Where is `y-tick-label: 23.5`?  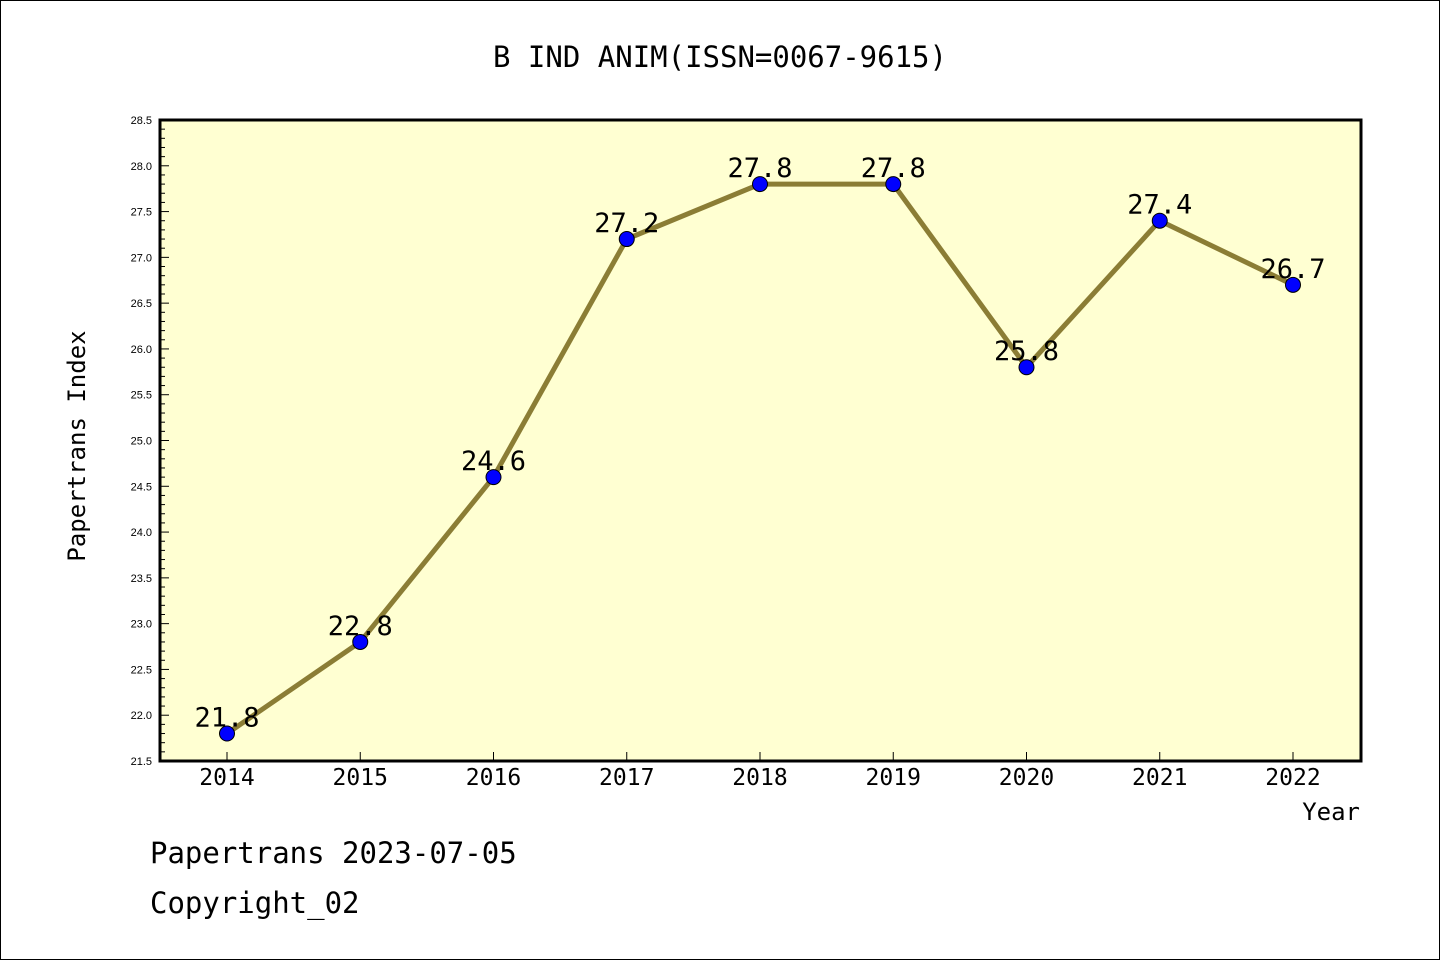
y-tick-label: 23.5 is located at coordinates (141, 579).